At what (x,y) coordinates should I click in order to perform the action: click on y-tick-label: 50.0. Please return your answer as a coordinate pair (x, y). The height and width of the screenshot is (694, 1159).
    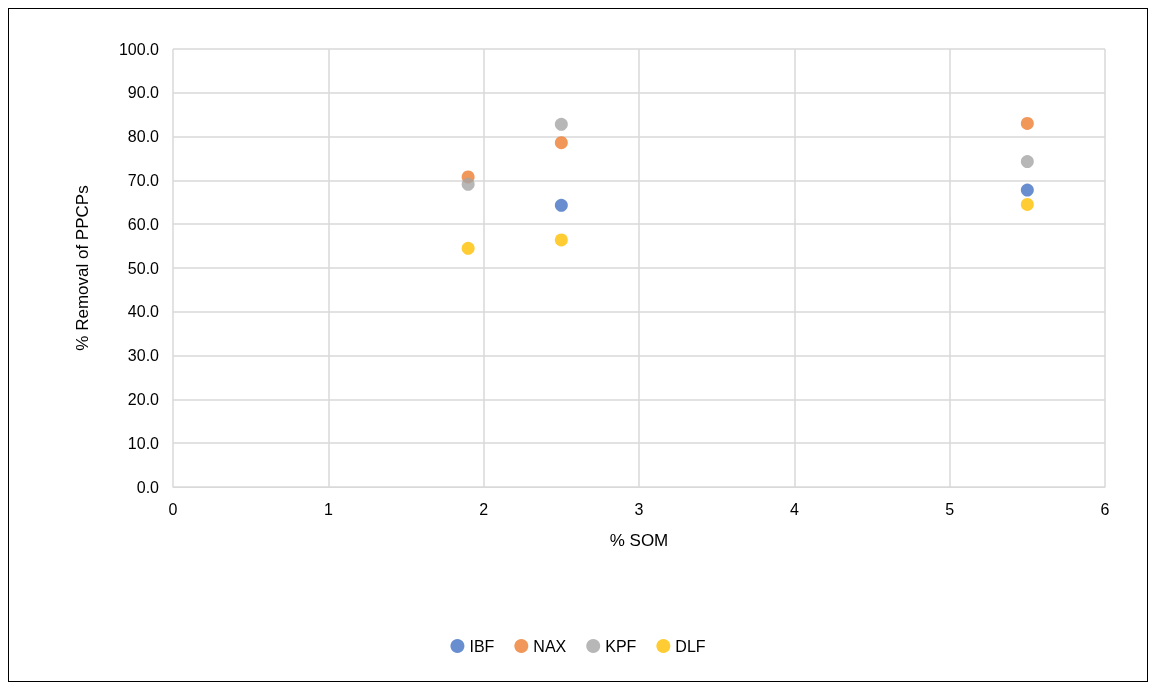
    Looking at the image, I should click on (143, 268).